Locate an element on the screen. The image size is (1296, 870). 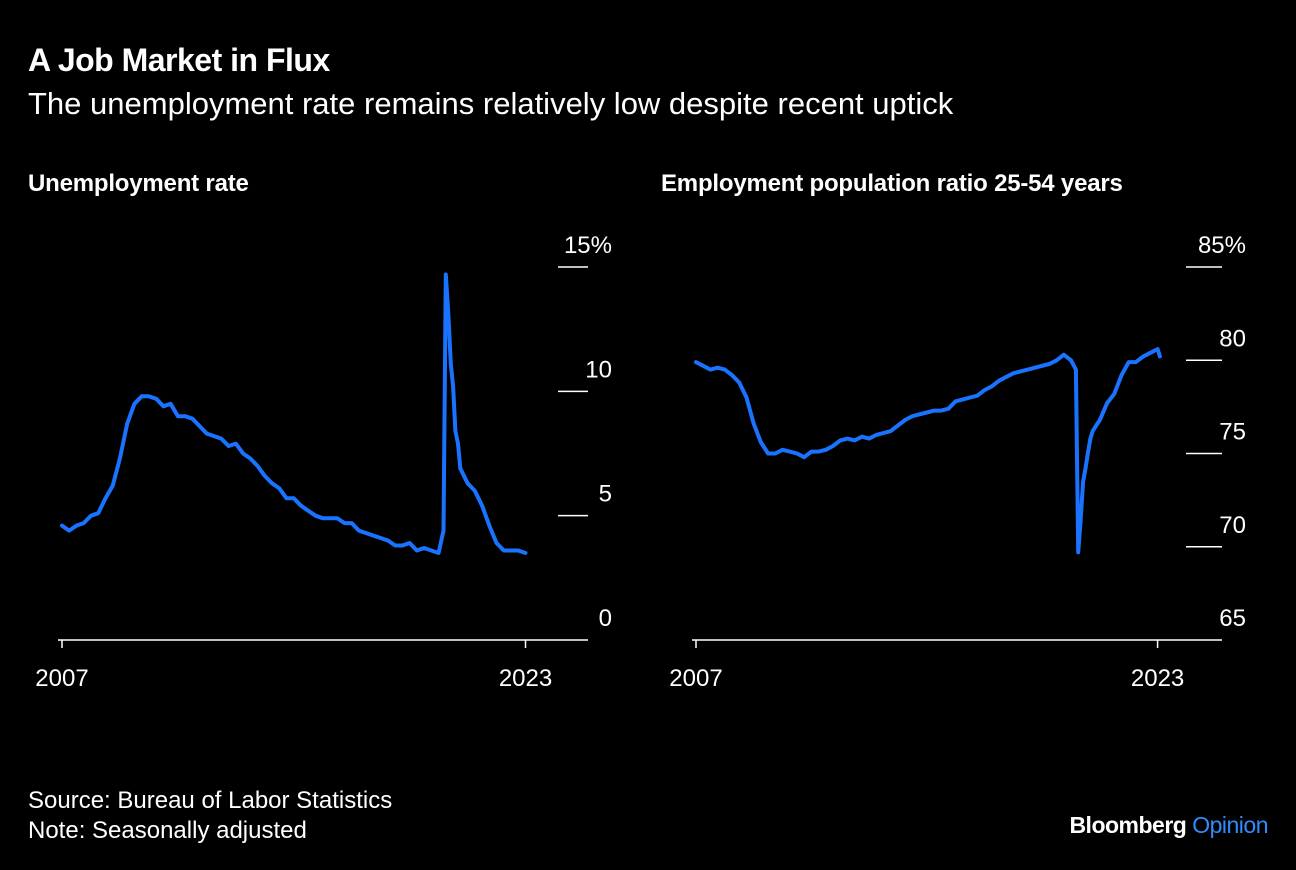
logo-product: Opinion is located at coordinates (1230, 825).